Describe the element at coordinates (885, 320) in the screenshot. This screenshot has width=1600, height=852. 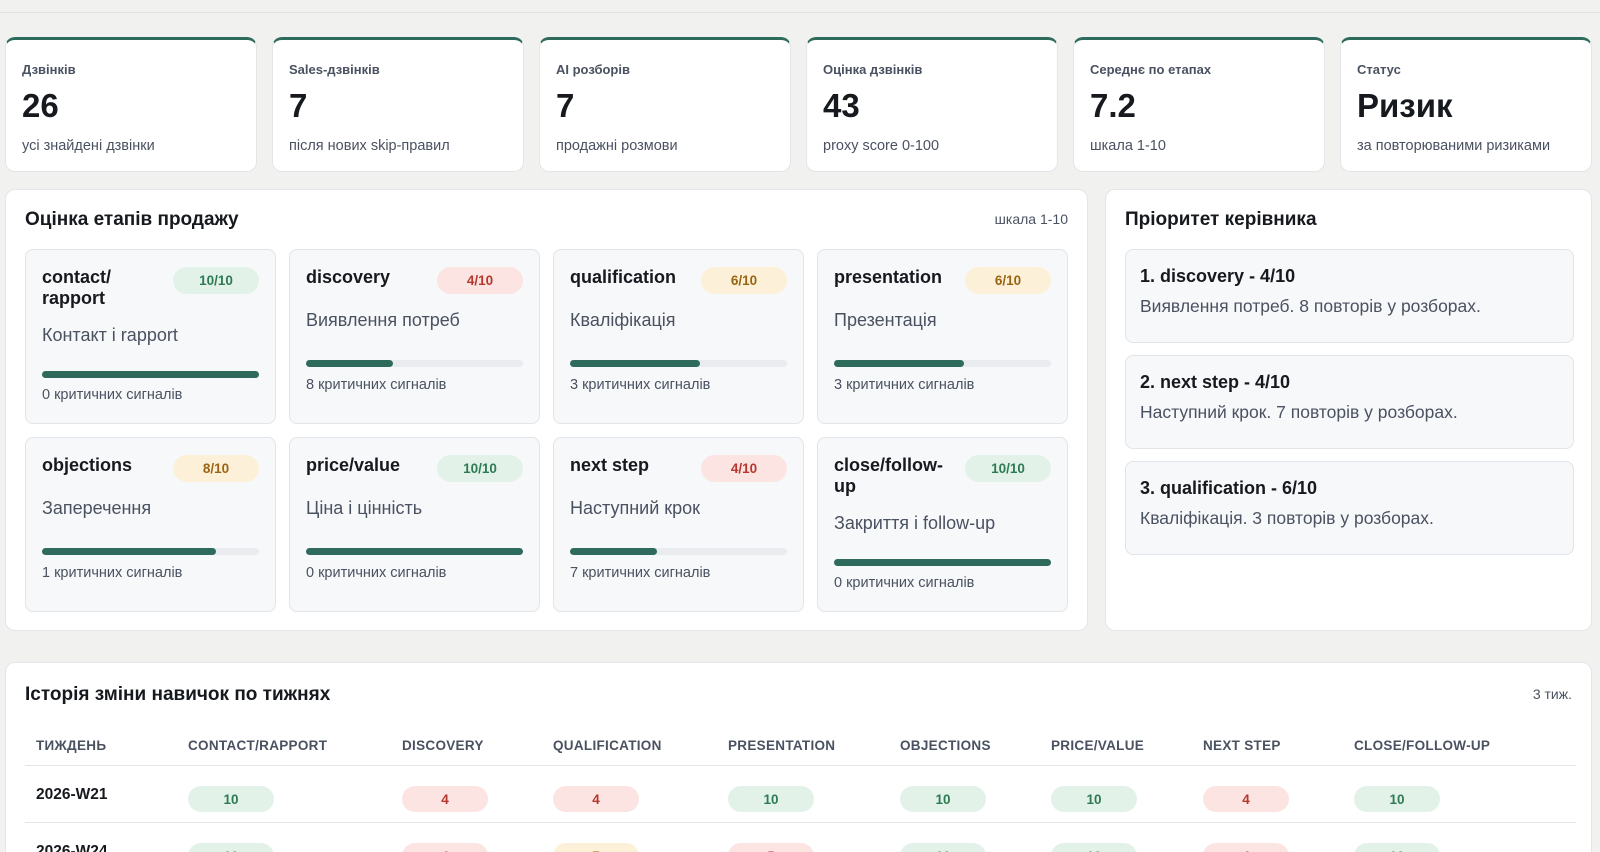
I see `stage-desc: Презентація` at that location.